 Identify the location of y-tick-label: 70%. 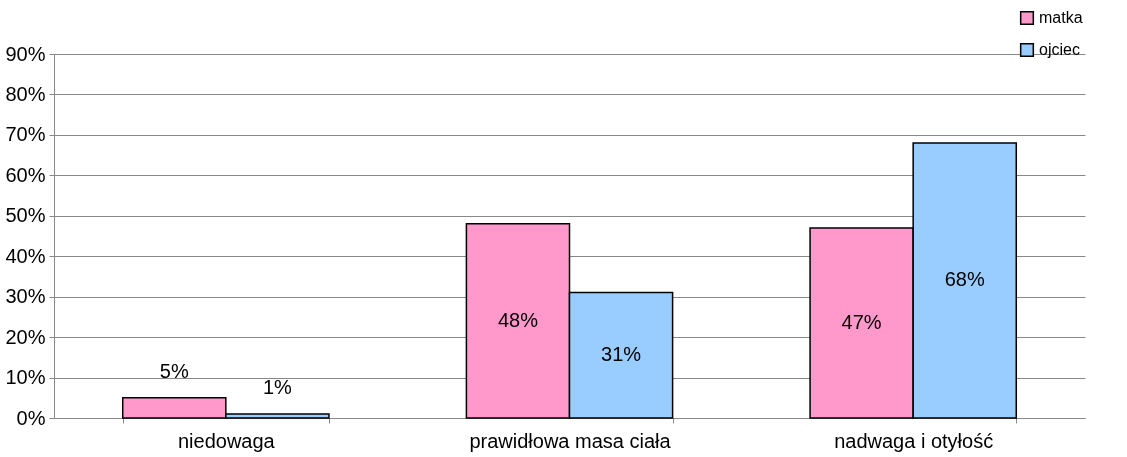
(25, 134).